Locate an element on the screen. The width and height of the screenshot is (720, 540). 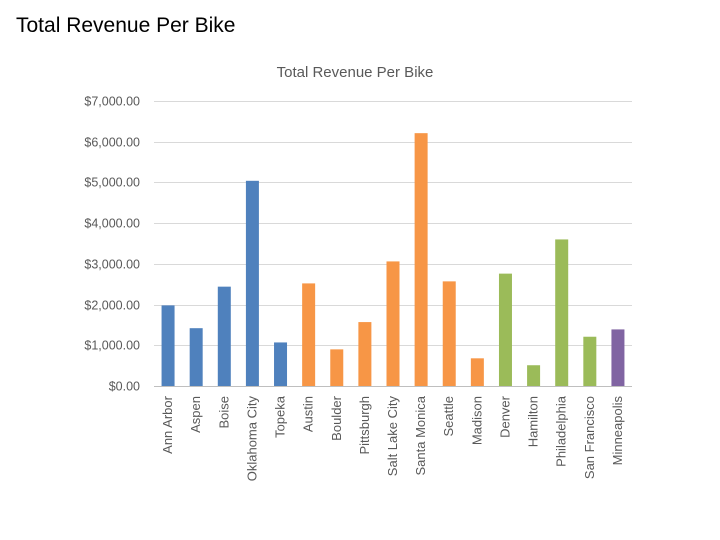
bar-philadelphia is located at coordinates (562, 312).